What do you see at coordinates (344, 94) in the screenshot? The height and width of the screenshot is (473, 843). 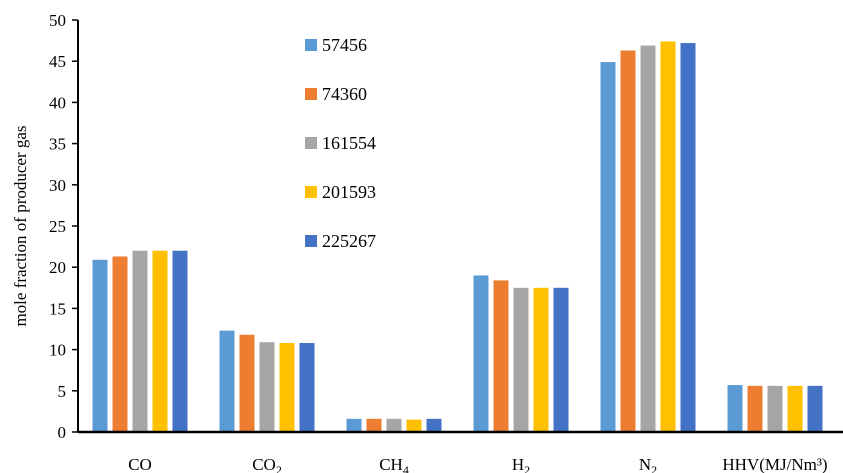 I see `legend-label: 74360` at bounding box center [344, 94].